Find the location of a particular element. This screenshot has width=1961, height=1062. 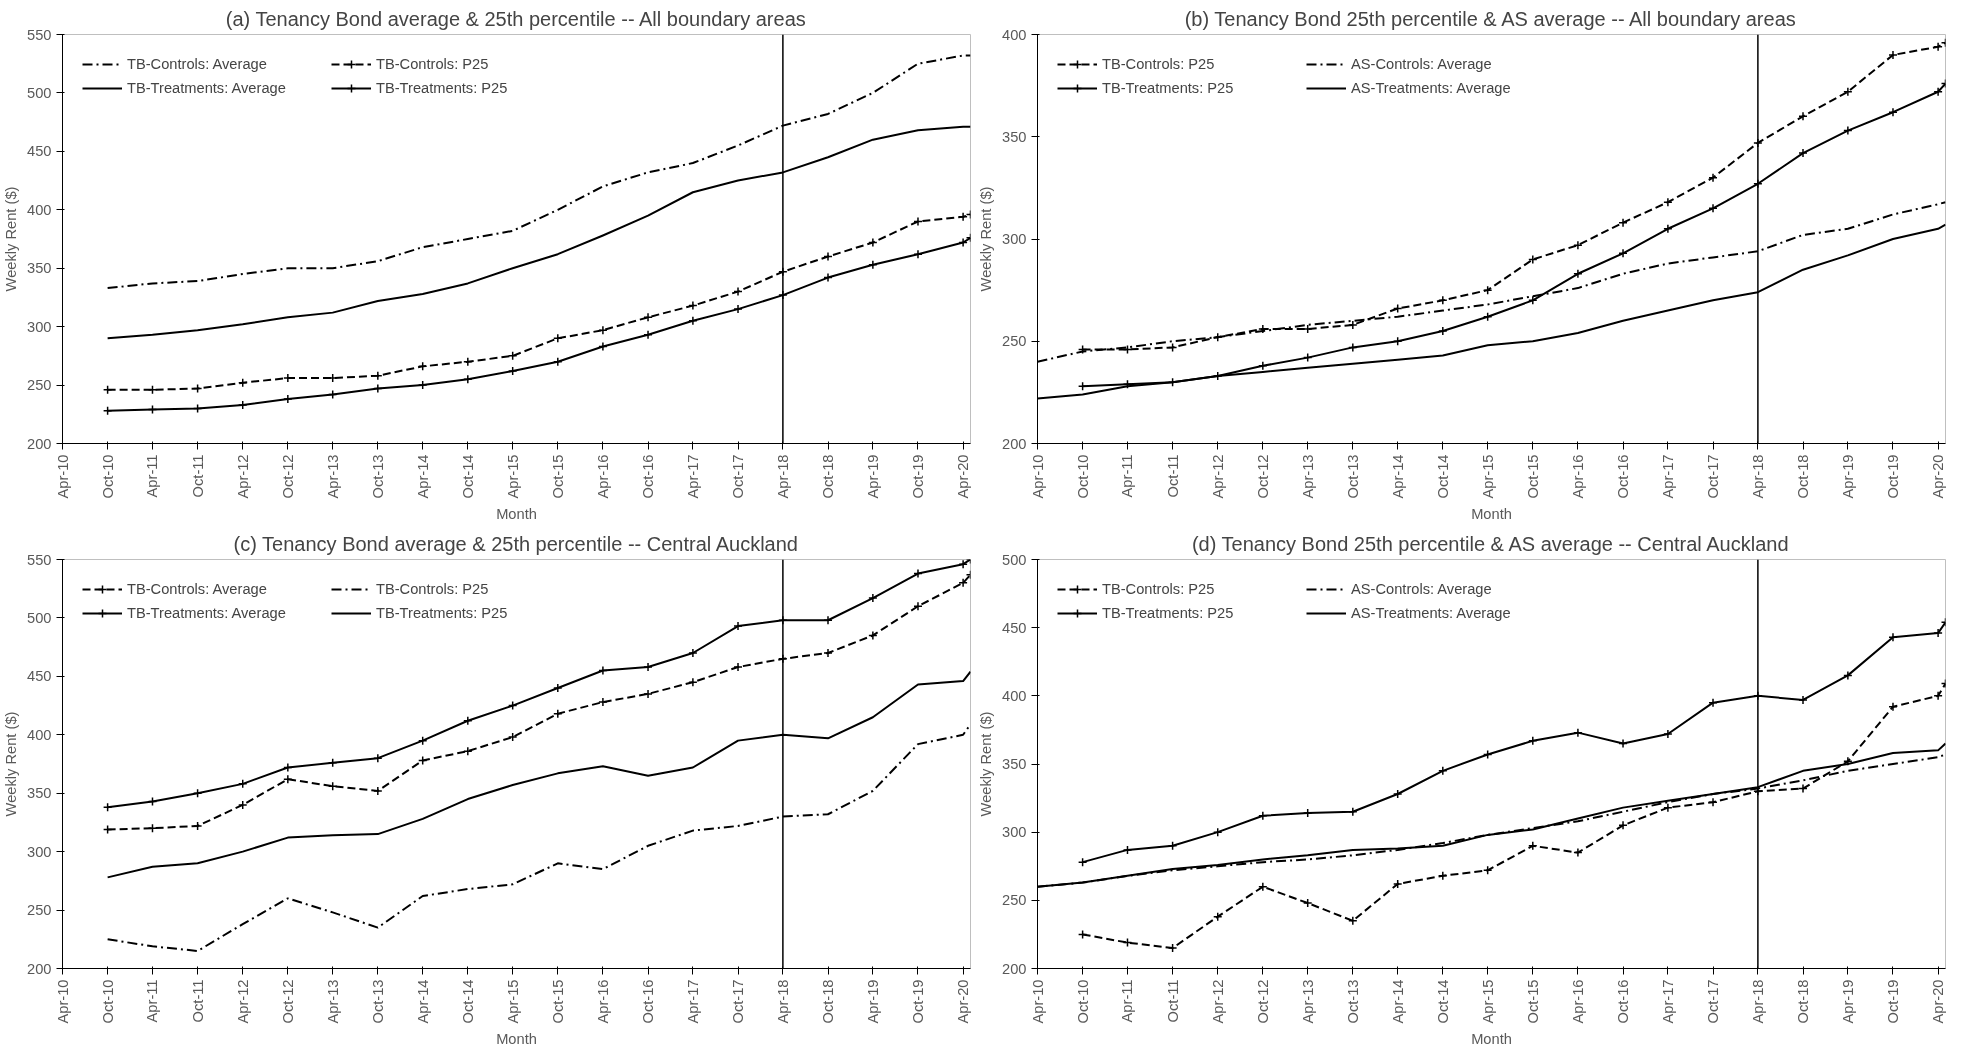

legend-label: TB-Controls: Average is located at coordinates (197, 64).